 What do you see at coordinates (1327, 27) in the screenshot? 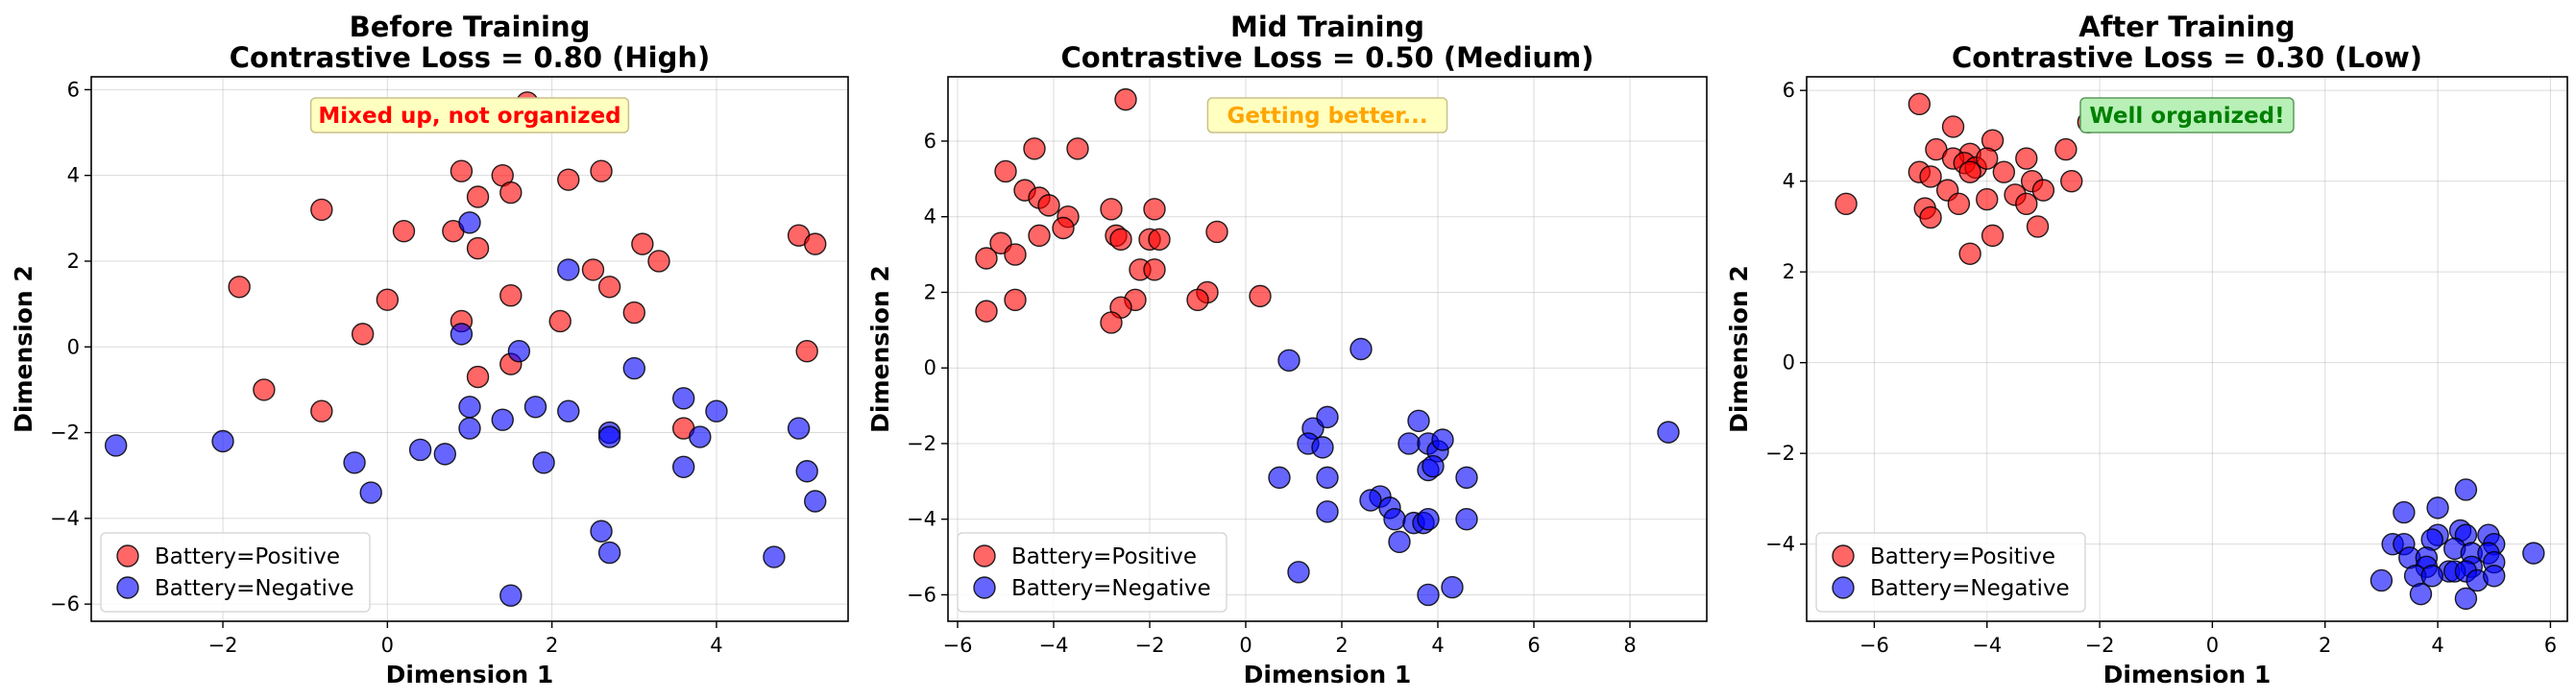
I see `chart-title: Mid Training` at bounding box center [1327, 27].